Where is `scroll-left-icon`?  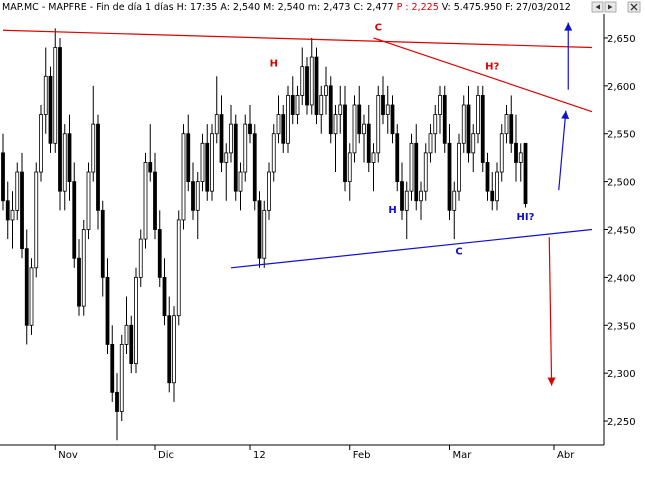
scroll-left-icon is located at coordinates (597, 7).